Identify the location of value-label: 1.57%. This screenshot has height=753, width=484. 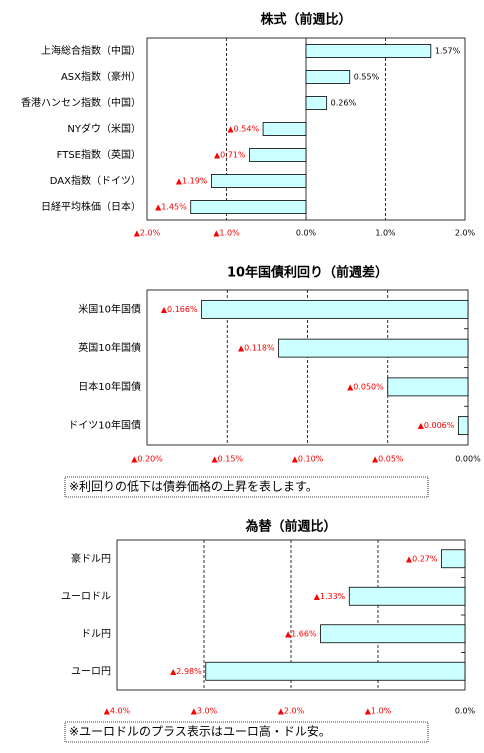
(448, 51).